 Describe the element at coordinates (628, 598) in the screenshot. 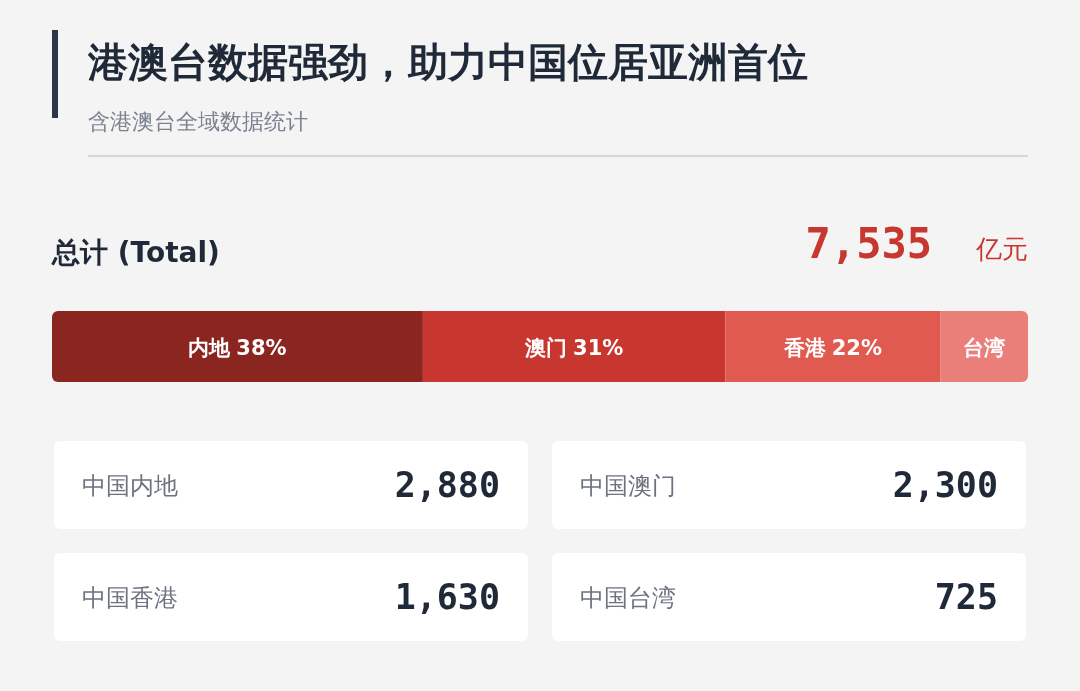

I see `category-label: 中国台湾` at that location.